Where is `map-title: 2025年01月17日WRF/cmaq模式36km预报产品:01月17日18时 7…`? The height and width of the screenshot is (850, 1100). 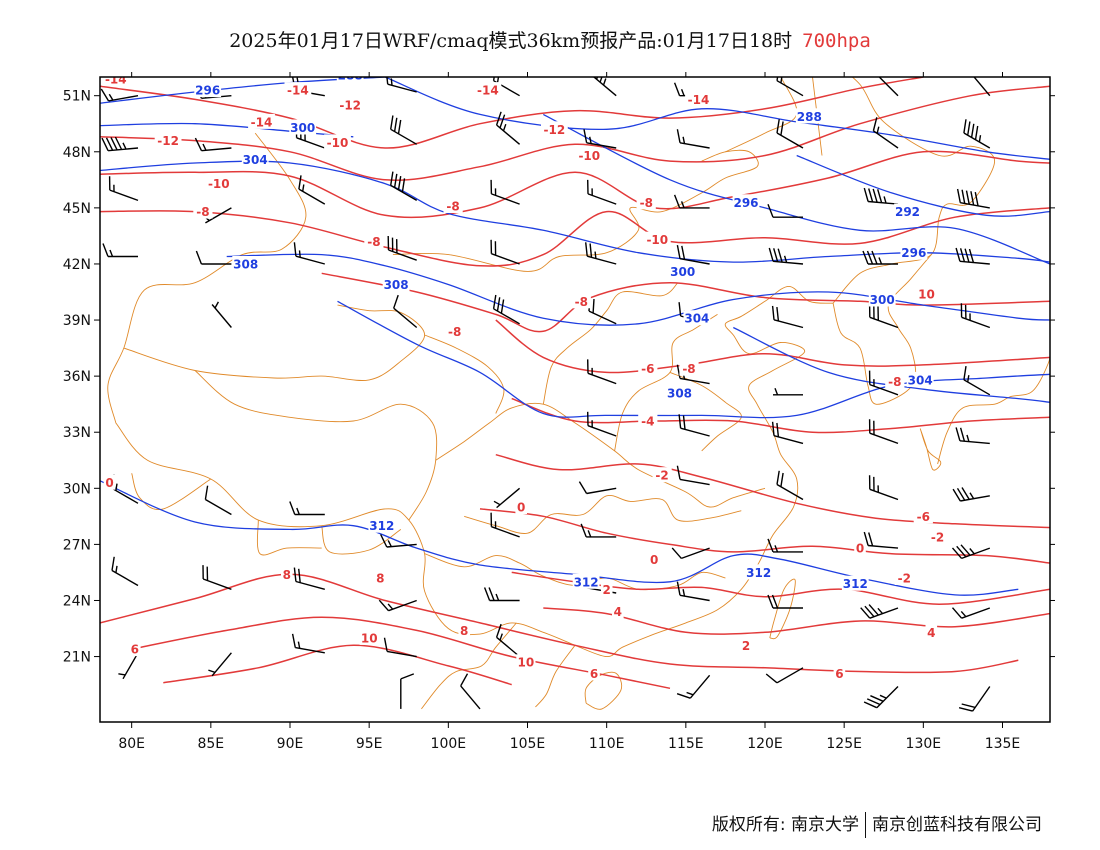
map-title: 2025年01月17日WRF/cmaq模式36km预报产品:01月17日18时 7… is located at coordinates (550, 39).